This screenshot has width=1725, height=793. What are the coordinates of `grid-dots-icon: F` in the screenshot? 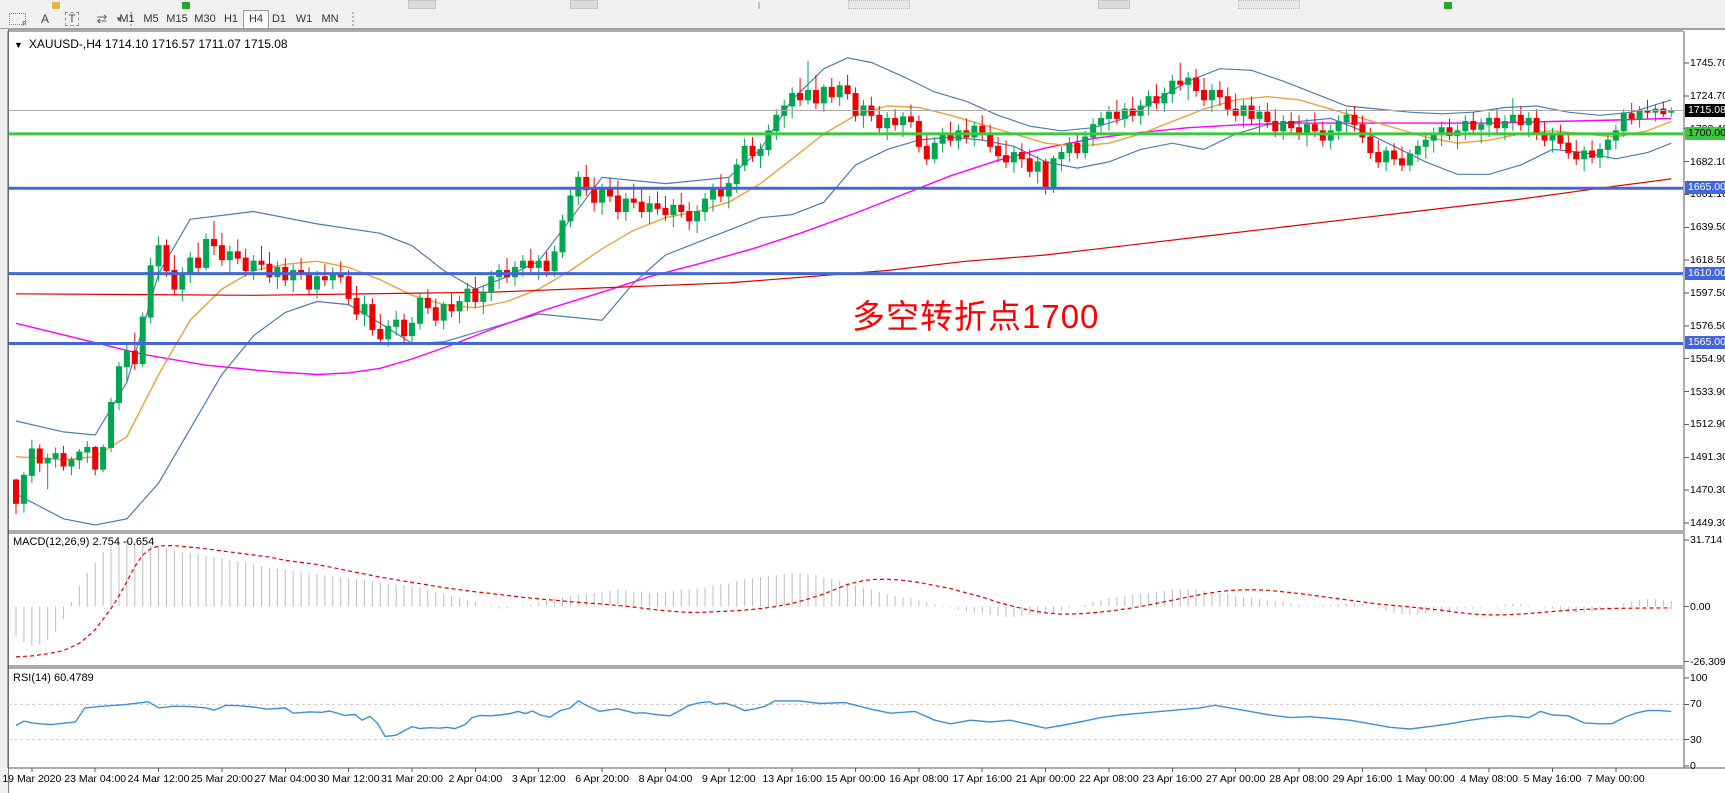 It's located at (17, 20).